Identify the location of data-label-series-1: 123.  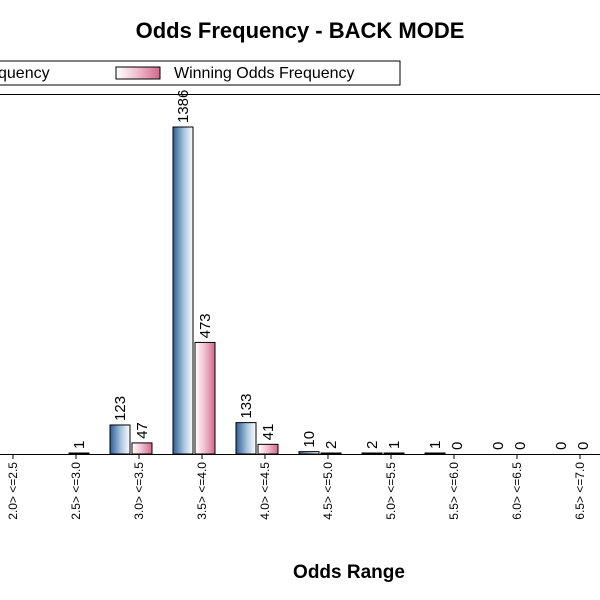
(120, 408).